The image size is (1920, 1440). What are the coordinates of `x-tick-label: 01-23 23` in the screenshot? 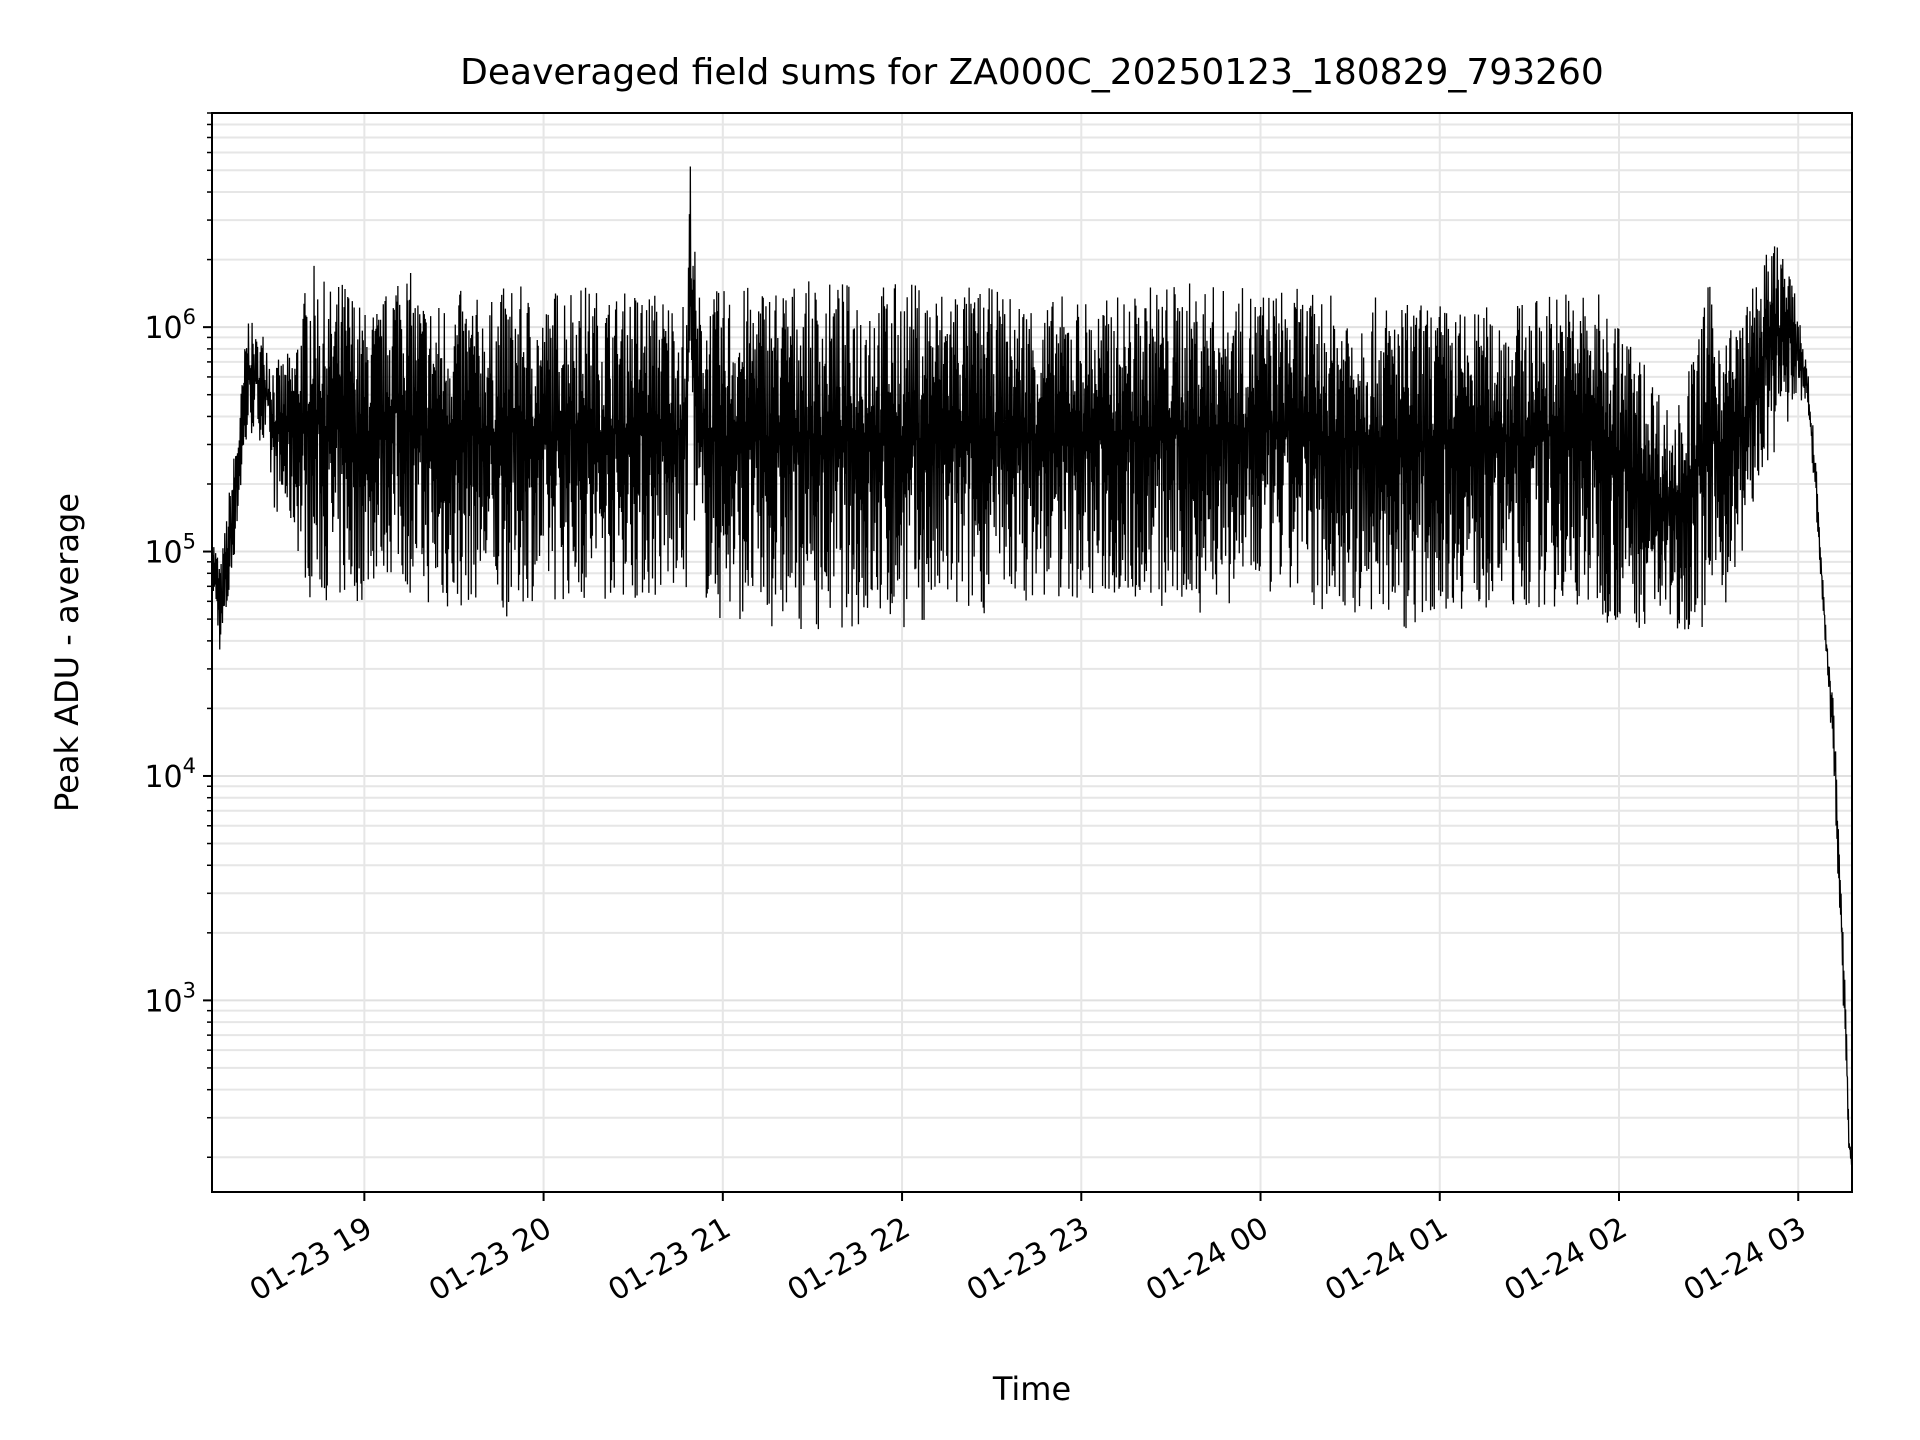 It's located at (1028, 1260).